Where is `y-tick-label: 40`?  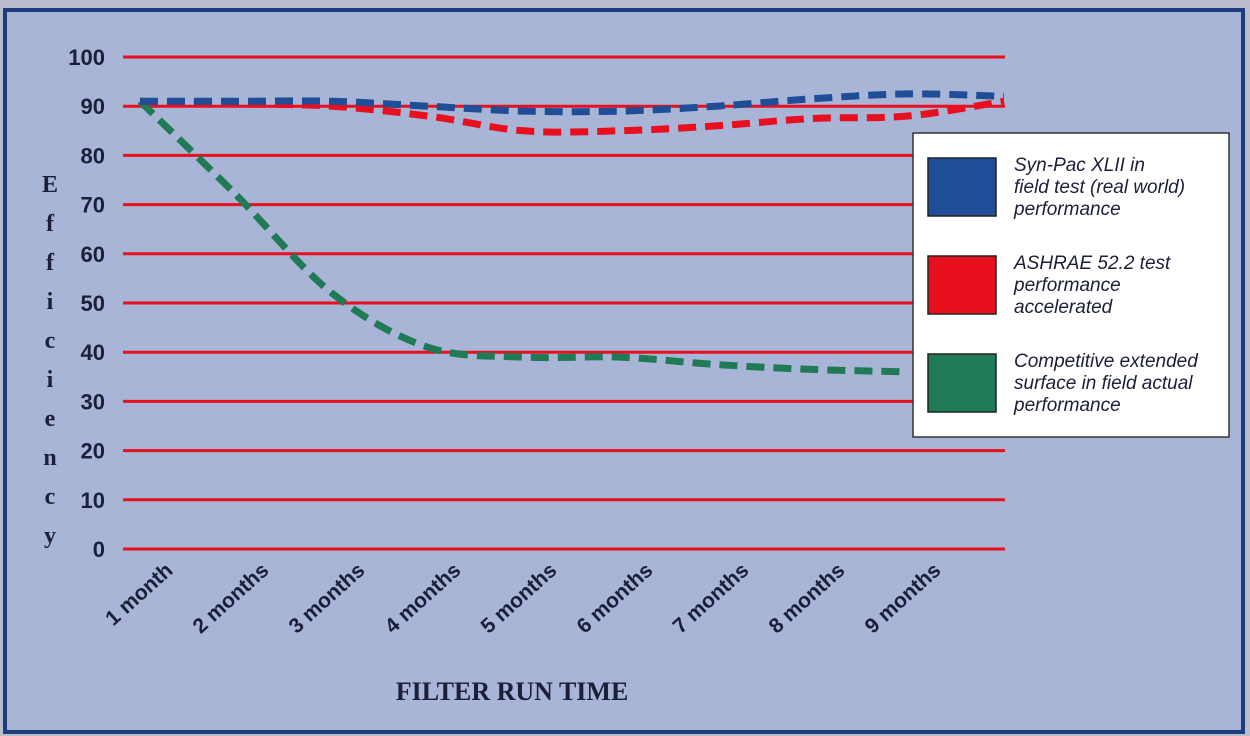
y-tick-label: 40 is located at coordinates (93, 352).